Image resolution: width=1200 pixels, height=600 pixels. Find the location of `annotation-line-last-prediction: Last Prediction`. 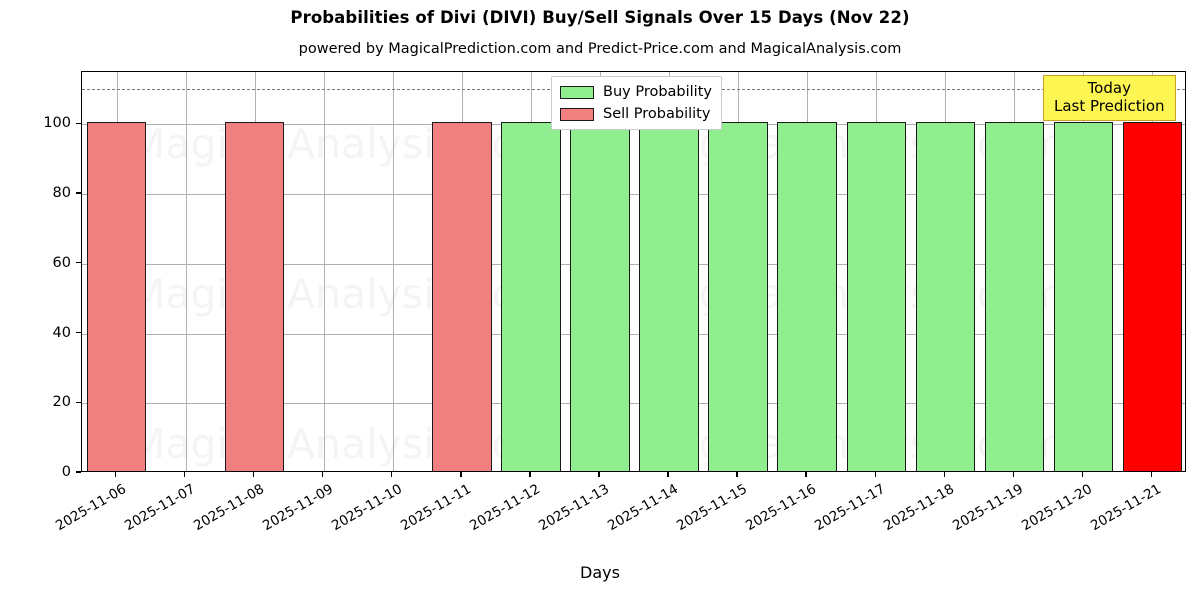

annotation-line-last-prediction: Last Prediction is located at coordinates (1109, 106).